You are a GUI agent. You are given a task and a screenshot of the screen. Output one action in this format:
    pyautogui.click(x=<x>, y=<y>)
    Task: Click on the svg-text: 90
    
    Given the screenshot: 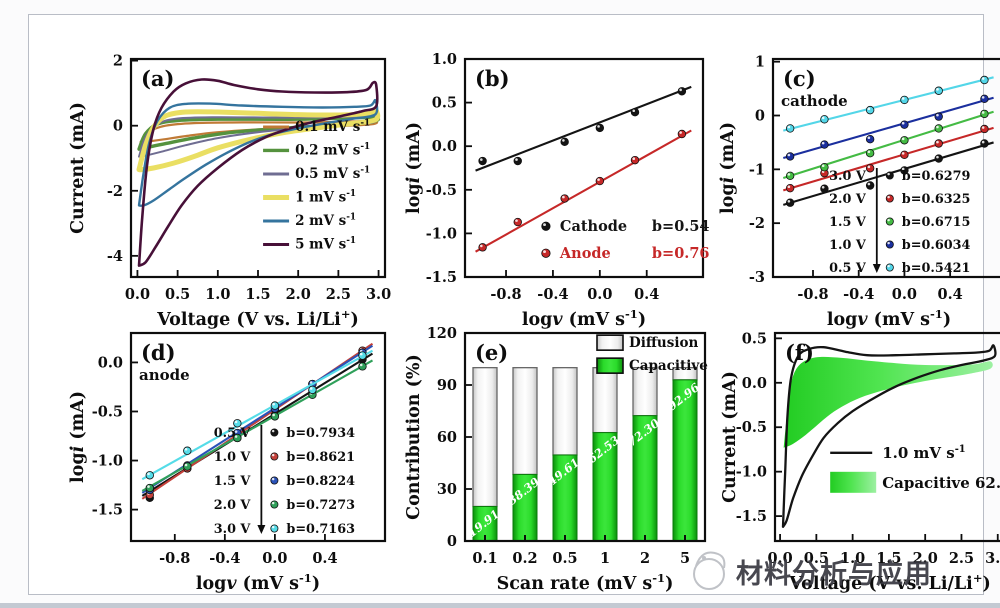 What is the action you would take?
    pyautogui.click(x=447, y=385)
    